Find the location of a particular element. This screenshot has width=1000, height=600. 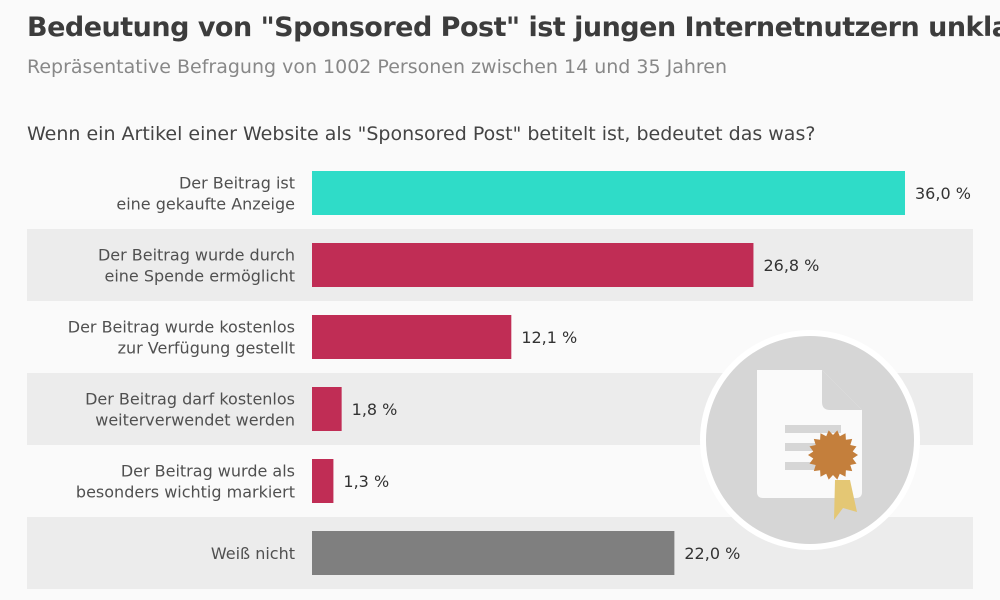

certificate-document-icon is located at coordinates (810, 440).